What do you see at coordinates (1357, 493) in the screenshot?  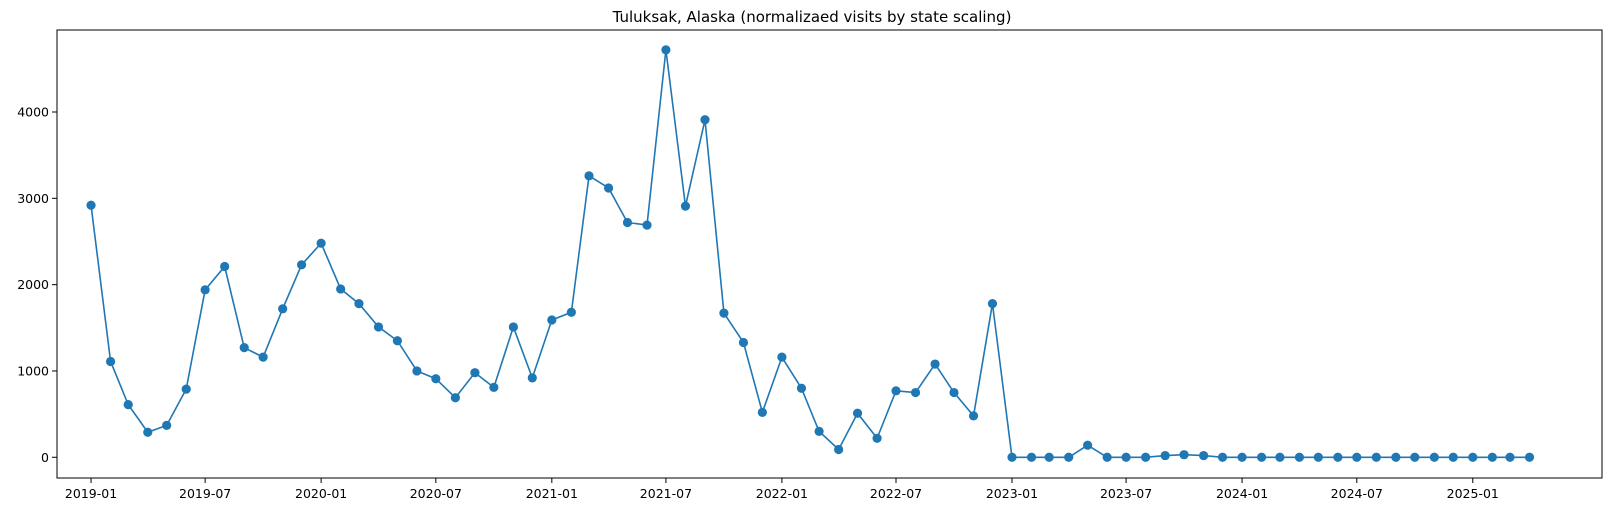 I see `x-tick-label: 2024-07` at bounding box center [1357, 493].